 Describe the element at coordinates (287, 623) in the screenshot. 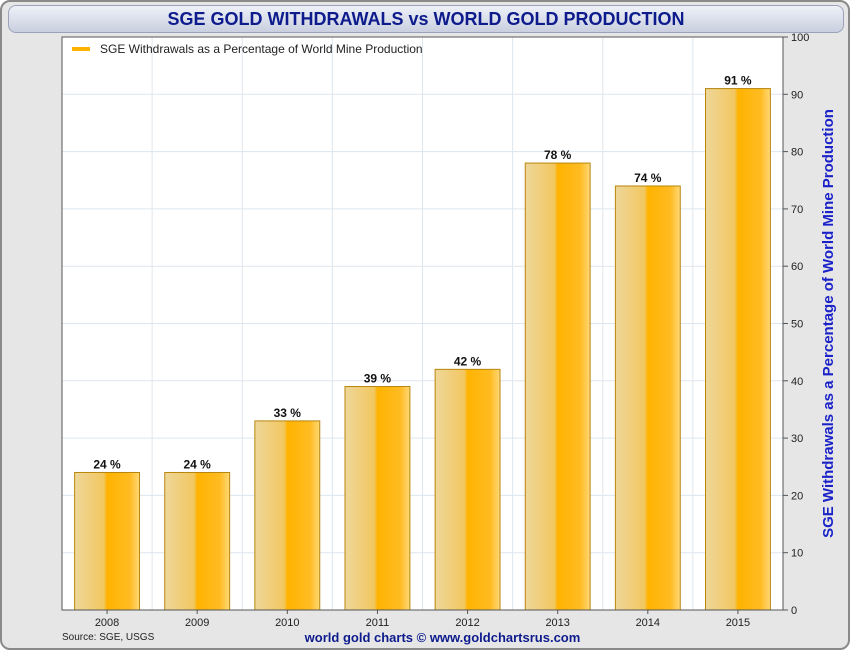

I see `x-tick-label: 2010` at that location.